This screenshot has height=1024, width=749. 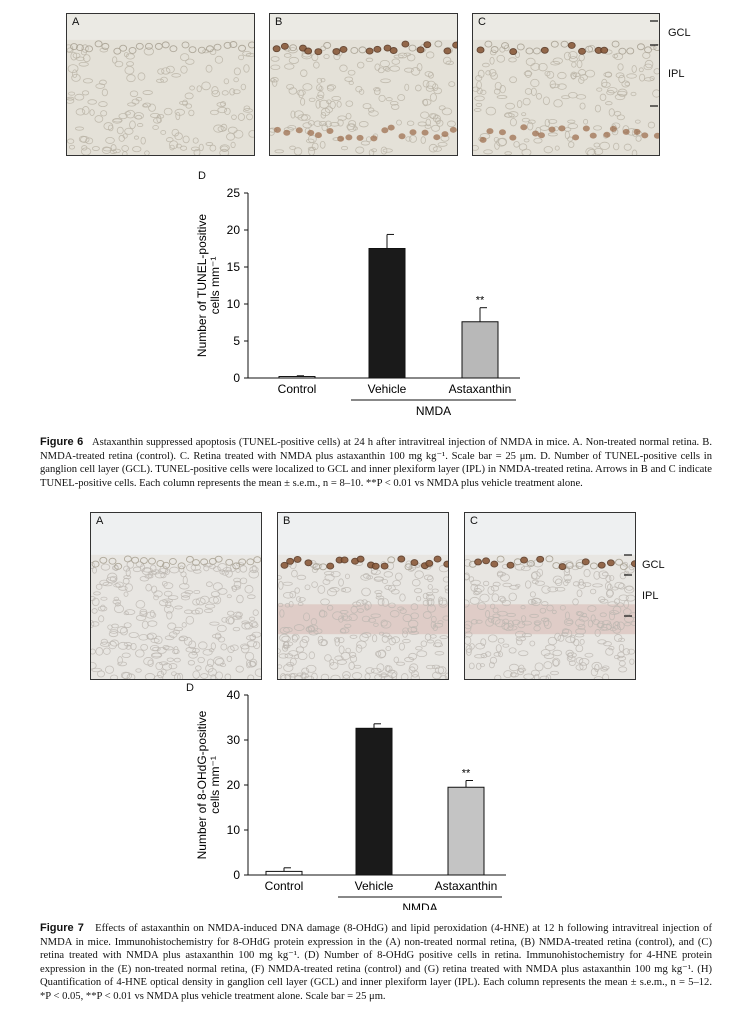 I want to click on y-tick-label: 25, so click(x=234, y=193).